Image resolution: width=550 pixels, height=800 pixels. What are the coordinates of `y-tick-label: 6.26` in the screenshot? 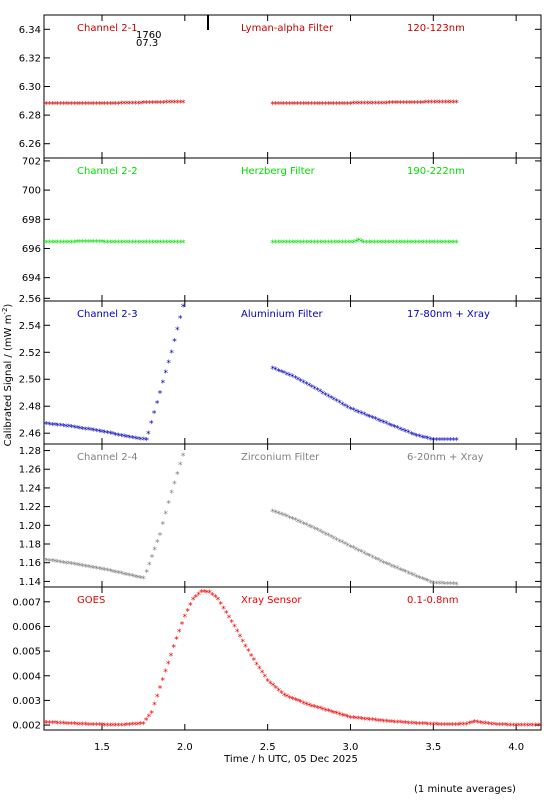 It's located at (30, 144).